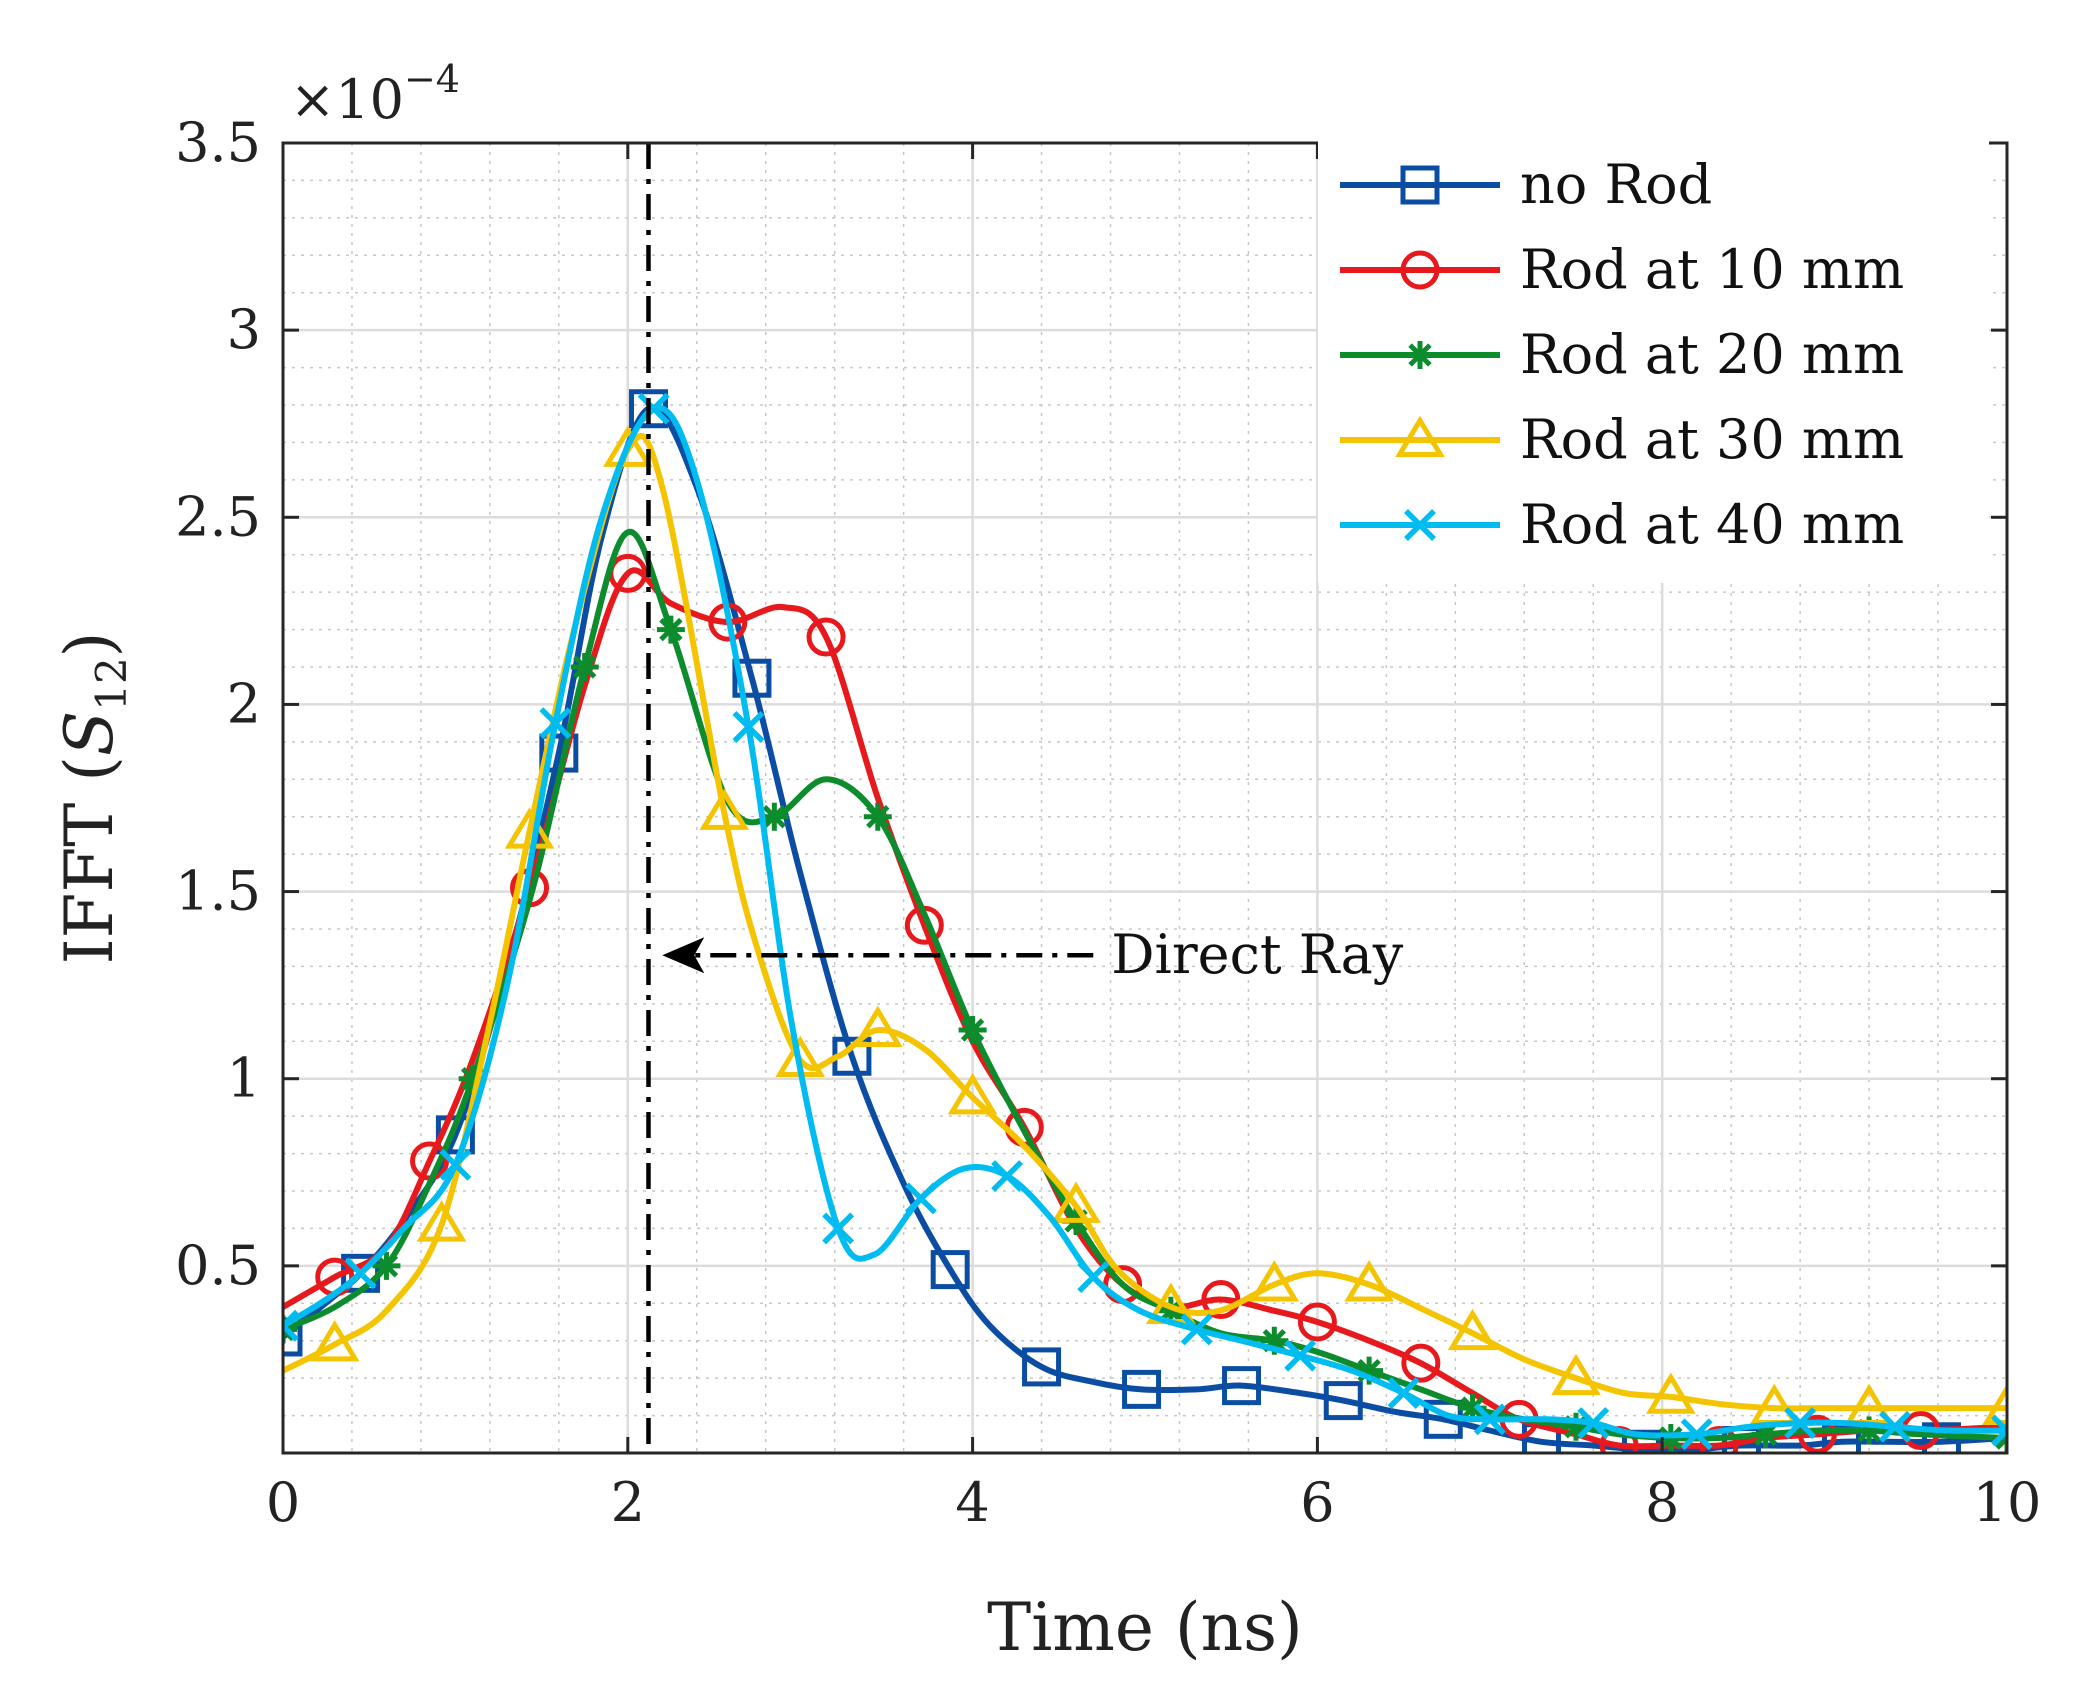  What do you see at coordinates (2007, 1502) in the screenshot?
I see `x-tick-label: 10` at bounding box center [2007, 1502].